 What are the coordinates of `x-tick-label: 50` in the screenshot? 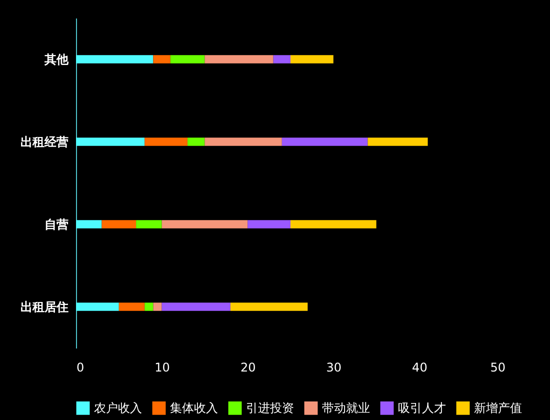 It's located at (498, 367).